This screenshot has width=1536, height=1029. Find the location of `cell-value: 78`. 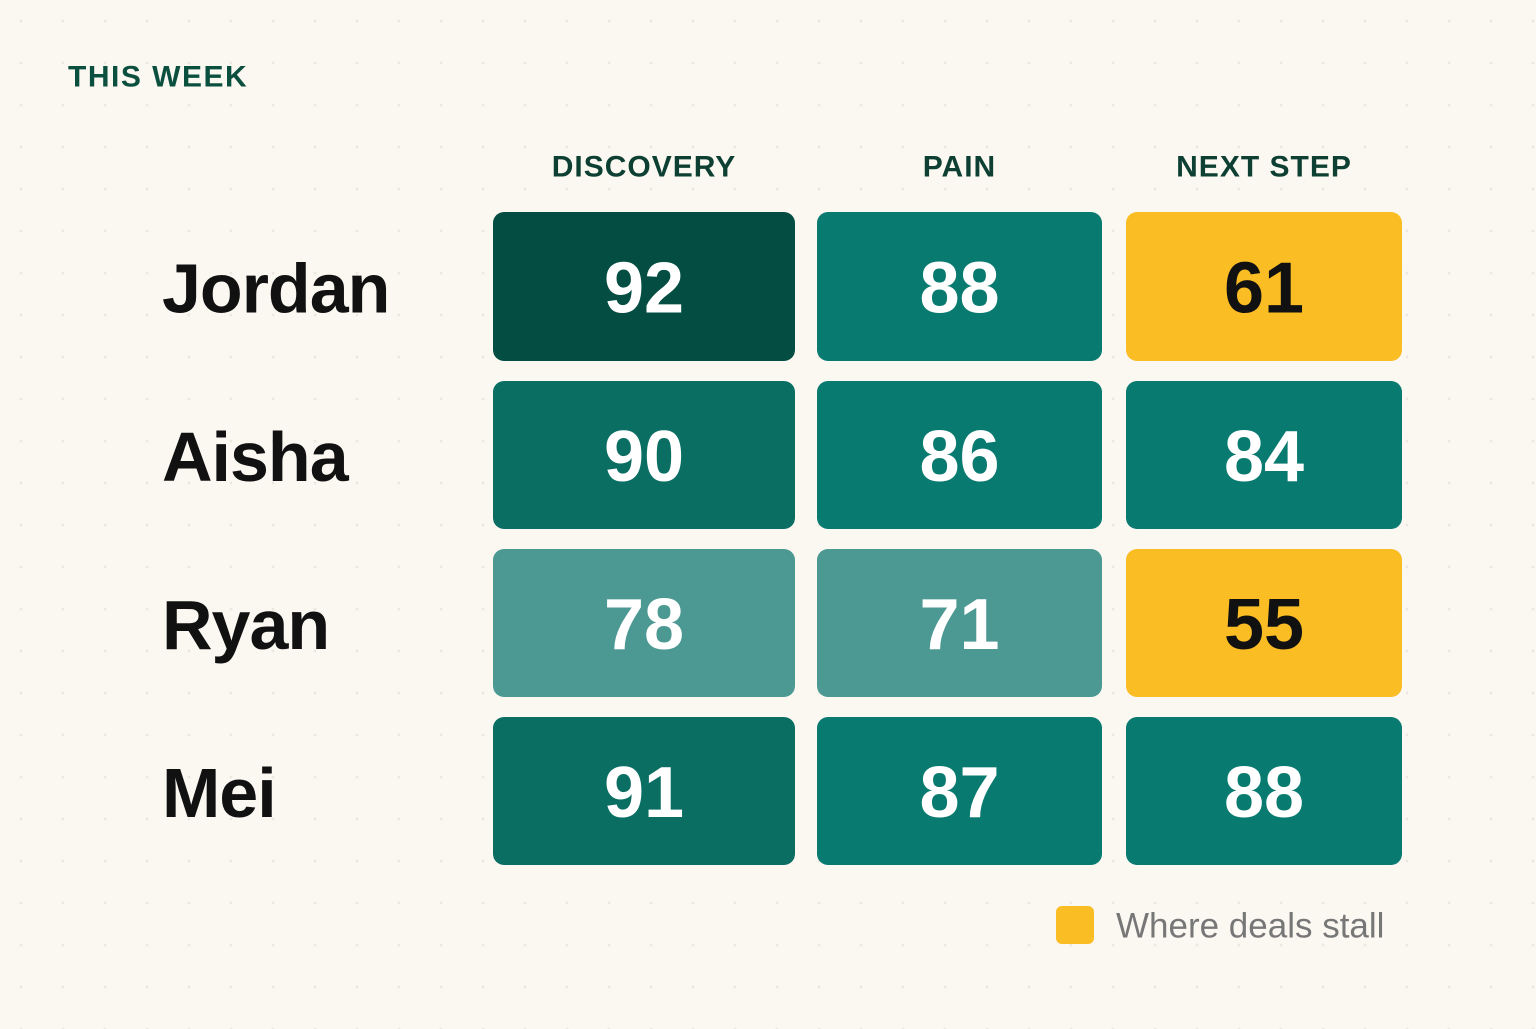

cell-value: 78 is located at coordinates (644, 625).